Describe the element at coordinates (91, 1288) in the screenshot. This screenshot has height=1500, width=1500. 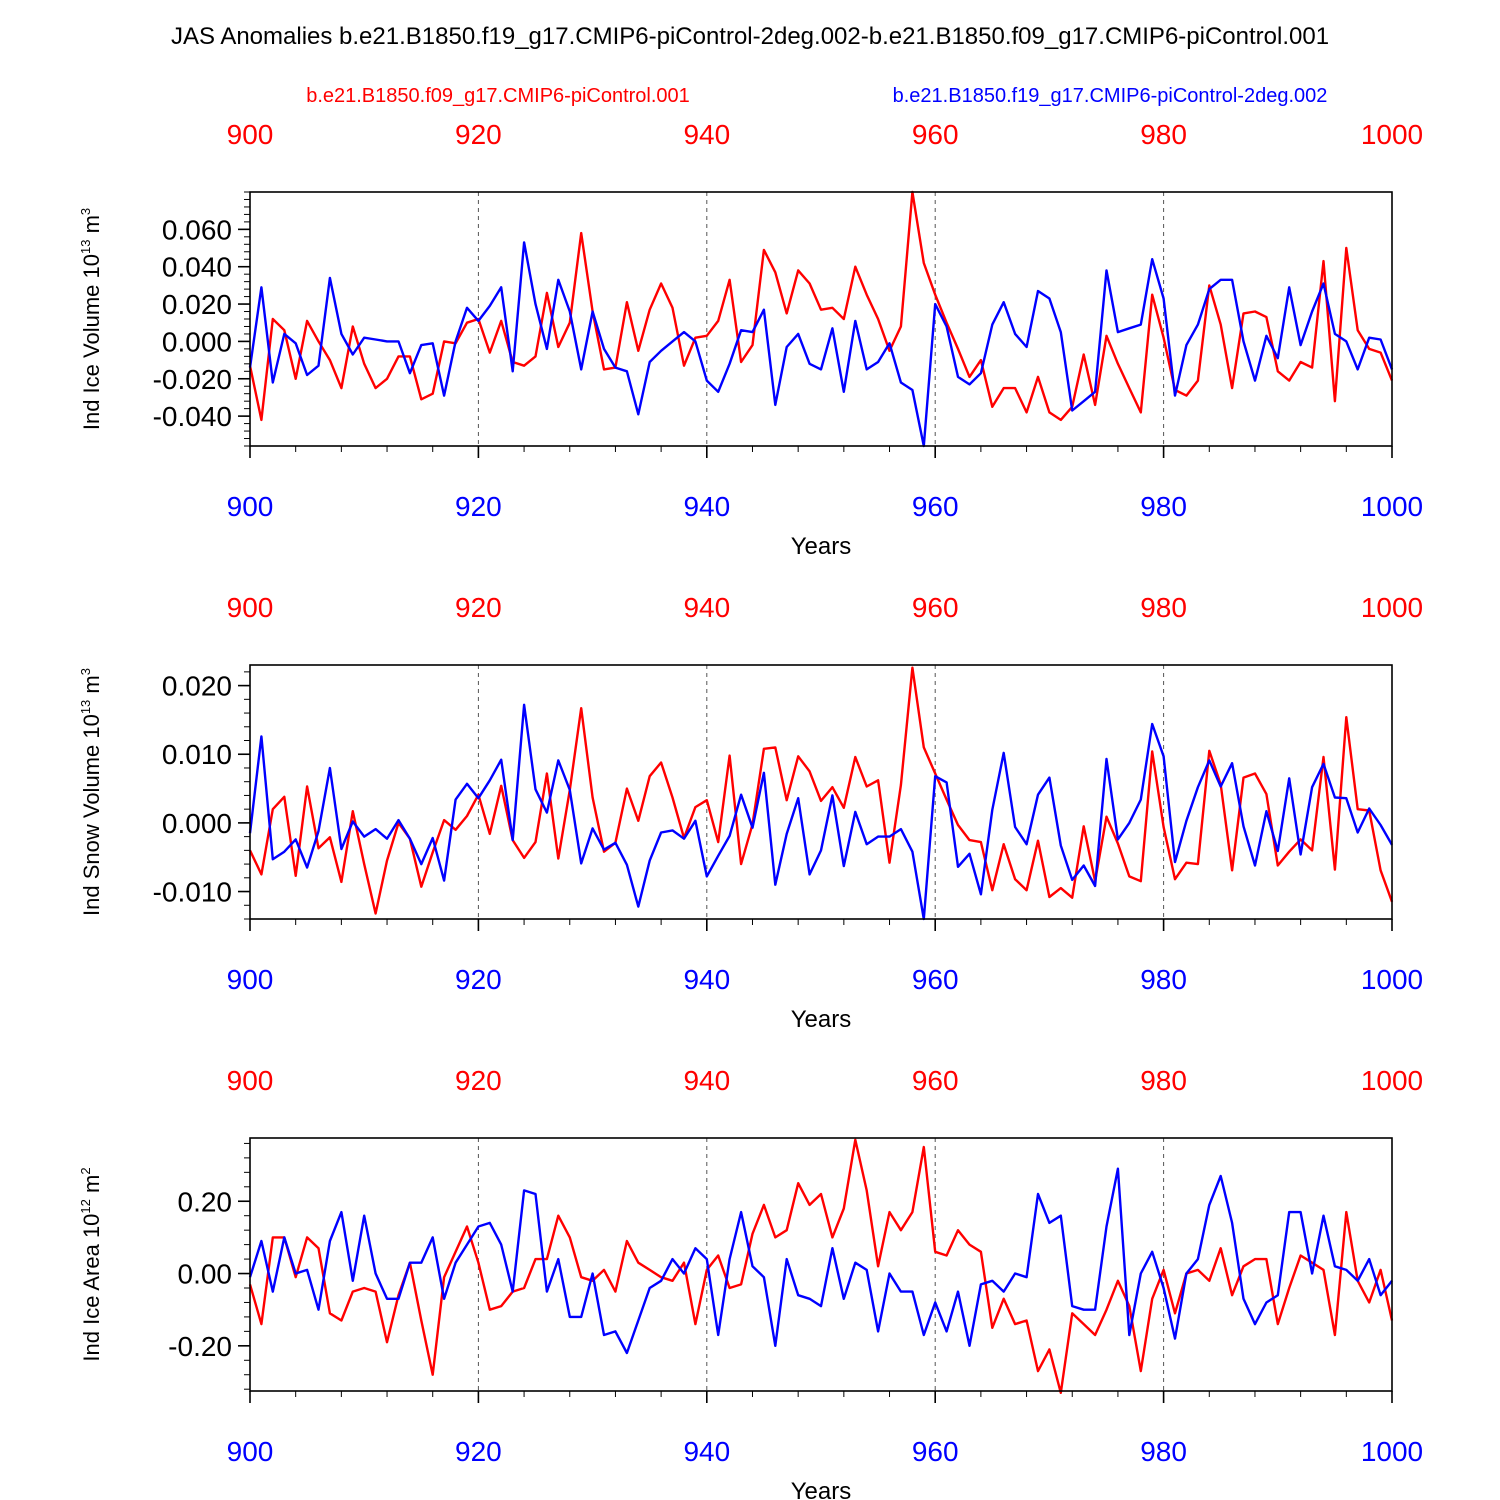
I see `y-axis-label-part: Ind Ice Area 10` at that location.